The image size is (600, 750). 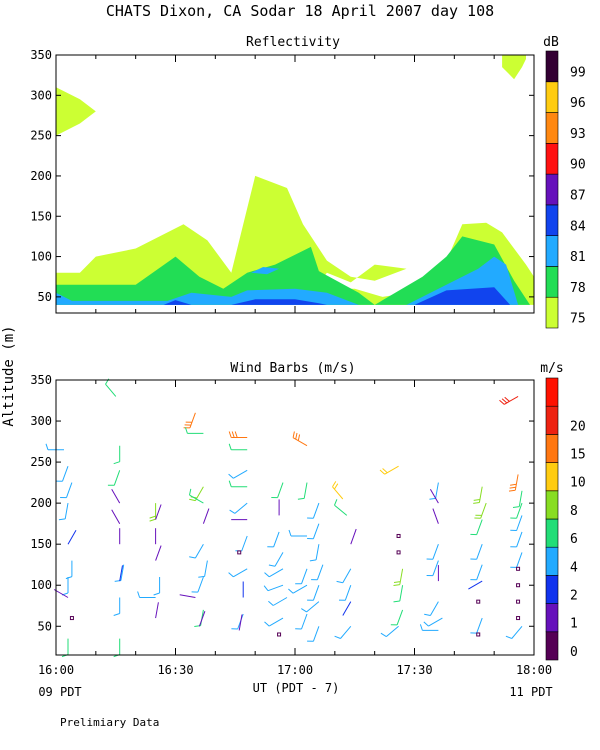 I want to click on colorbar-label-81: 81, so click(x=578, y=257).